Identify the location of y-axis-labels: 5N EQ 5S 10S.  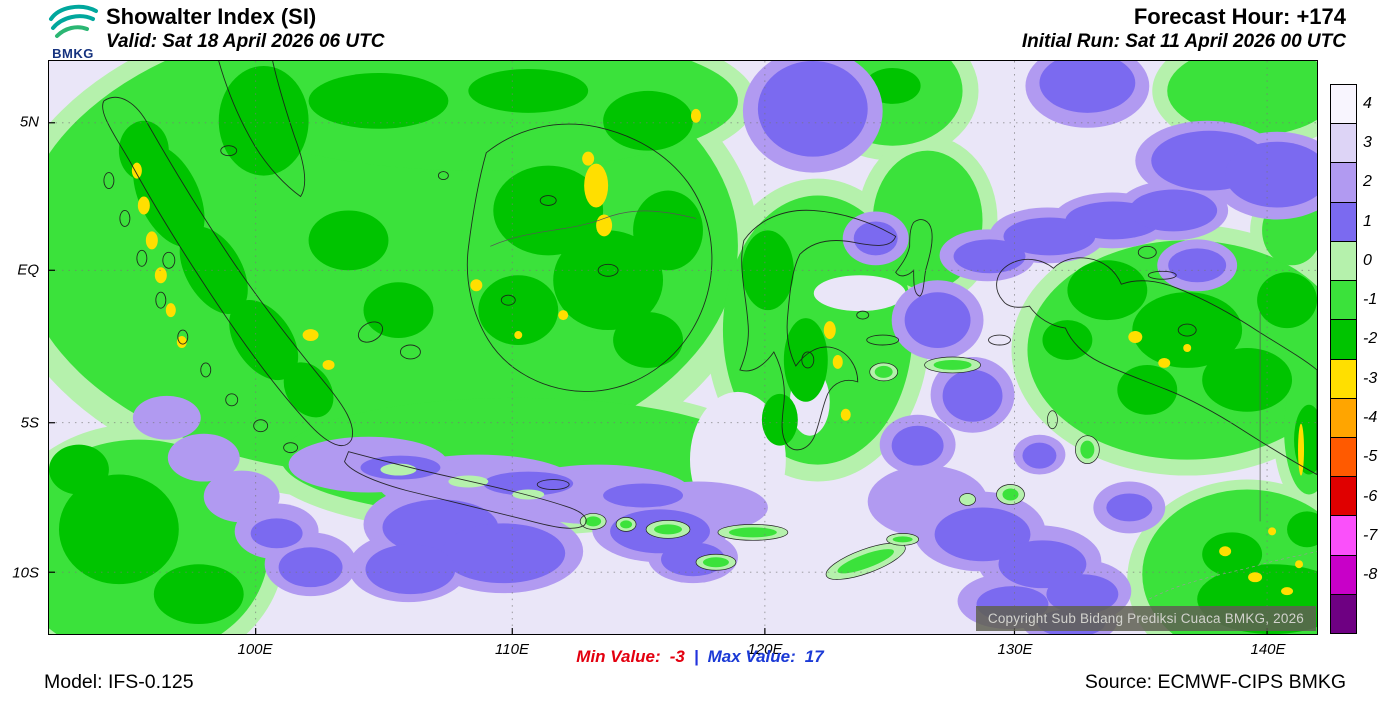
(22, 354).